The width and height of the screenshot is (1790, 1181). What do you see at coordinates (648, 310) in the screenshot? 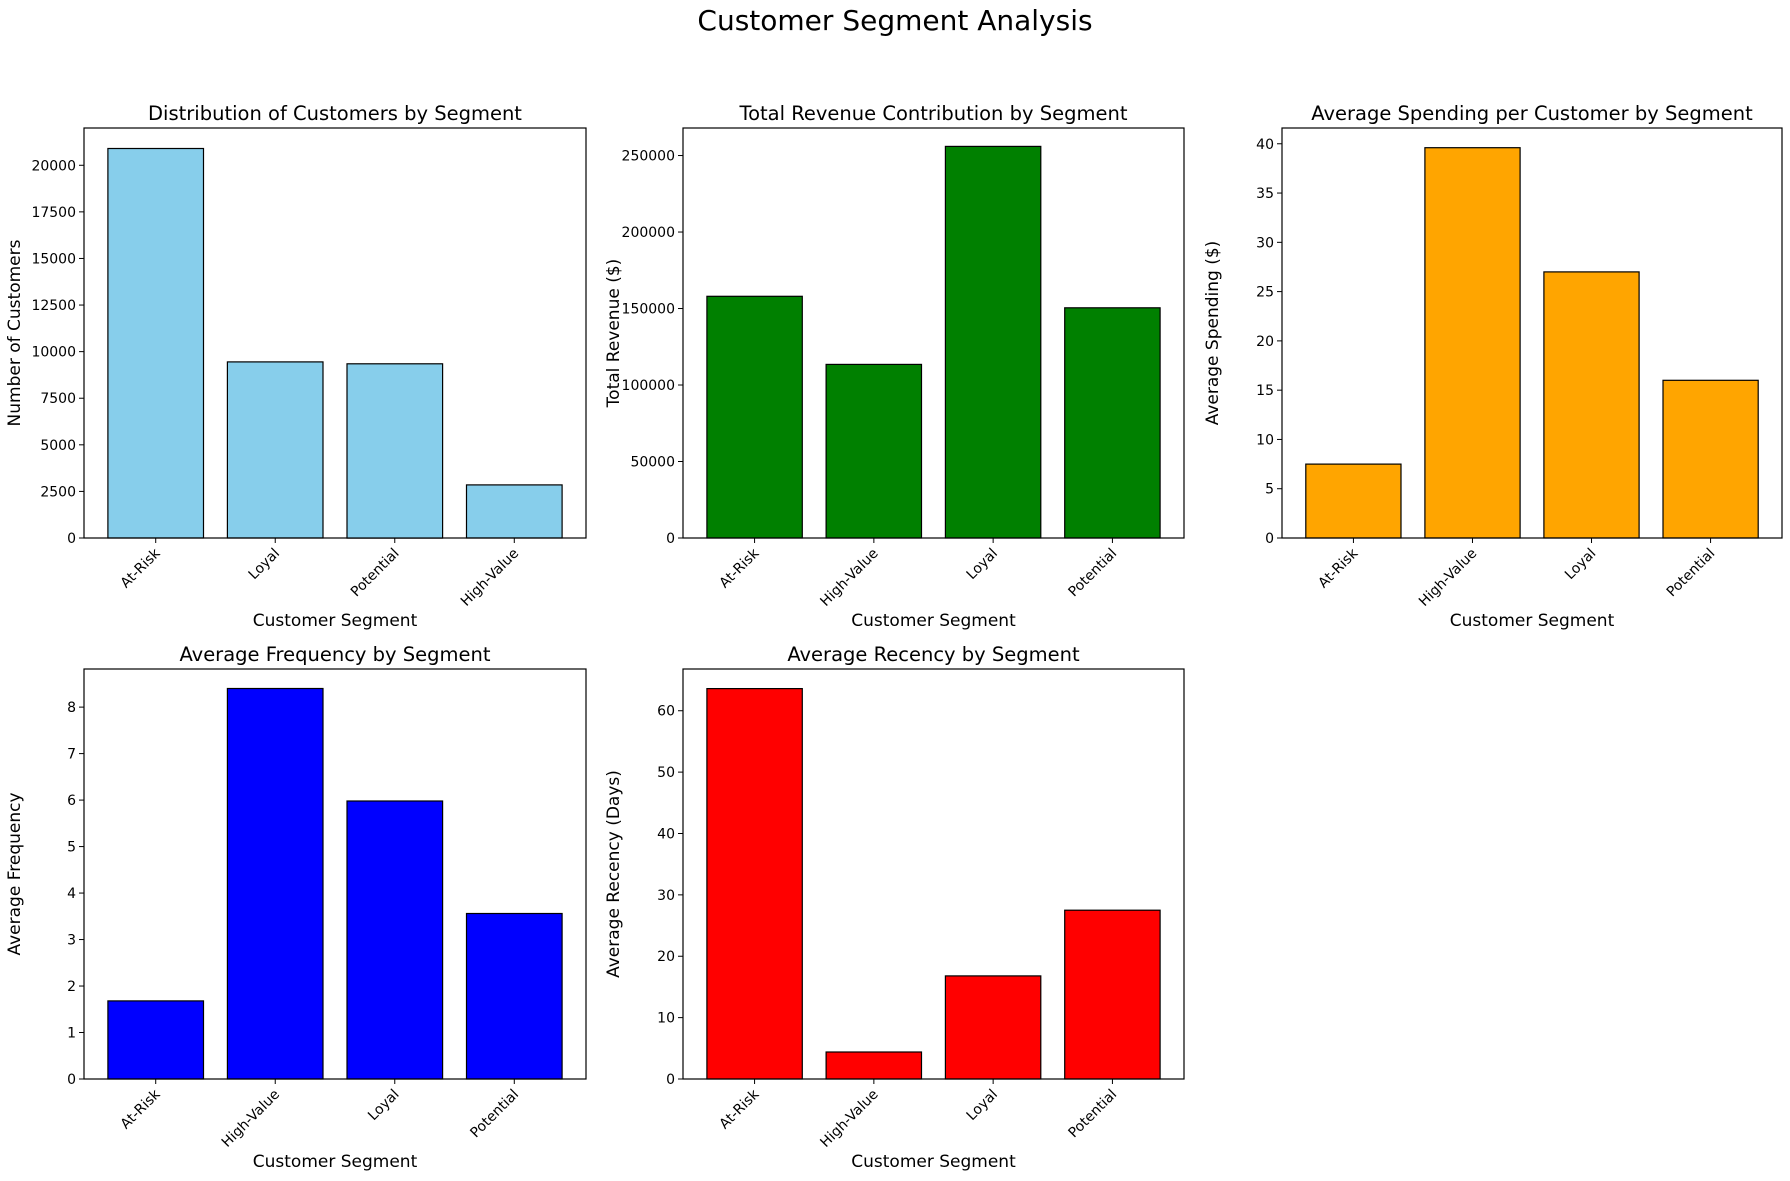
I see `y-tick-label: 150000` at bounding box center [648, 310].